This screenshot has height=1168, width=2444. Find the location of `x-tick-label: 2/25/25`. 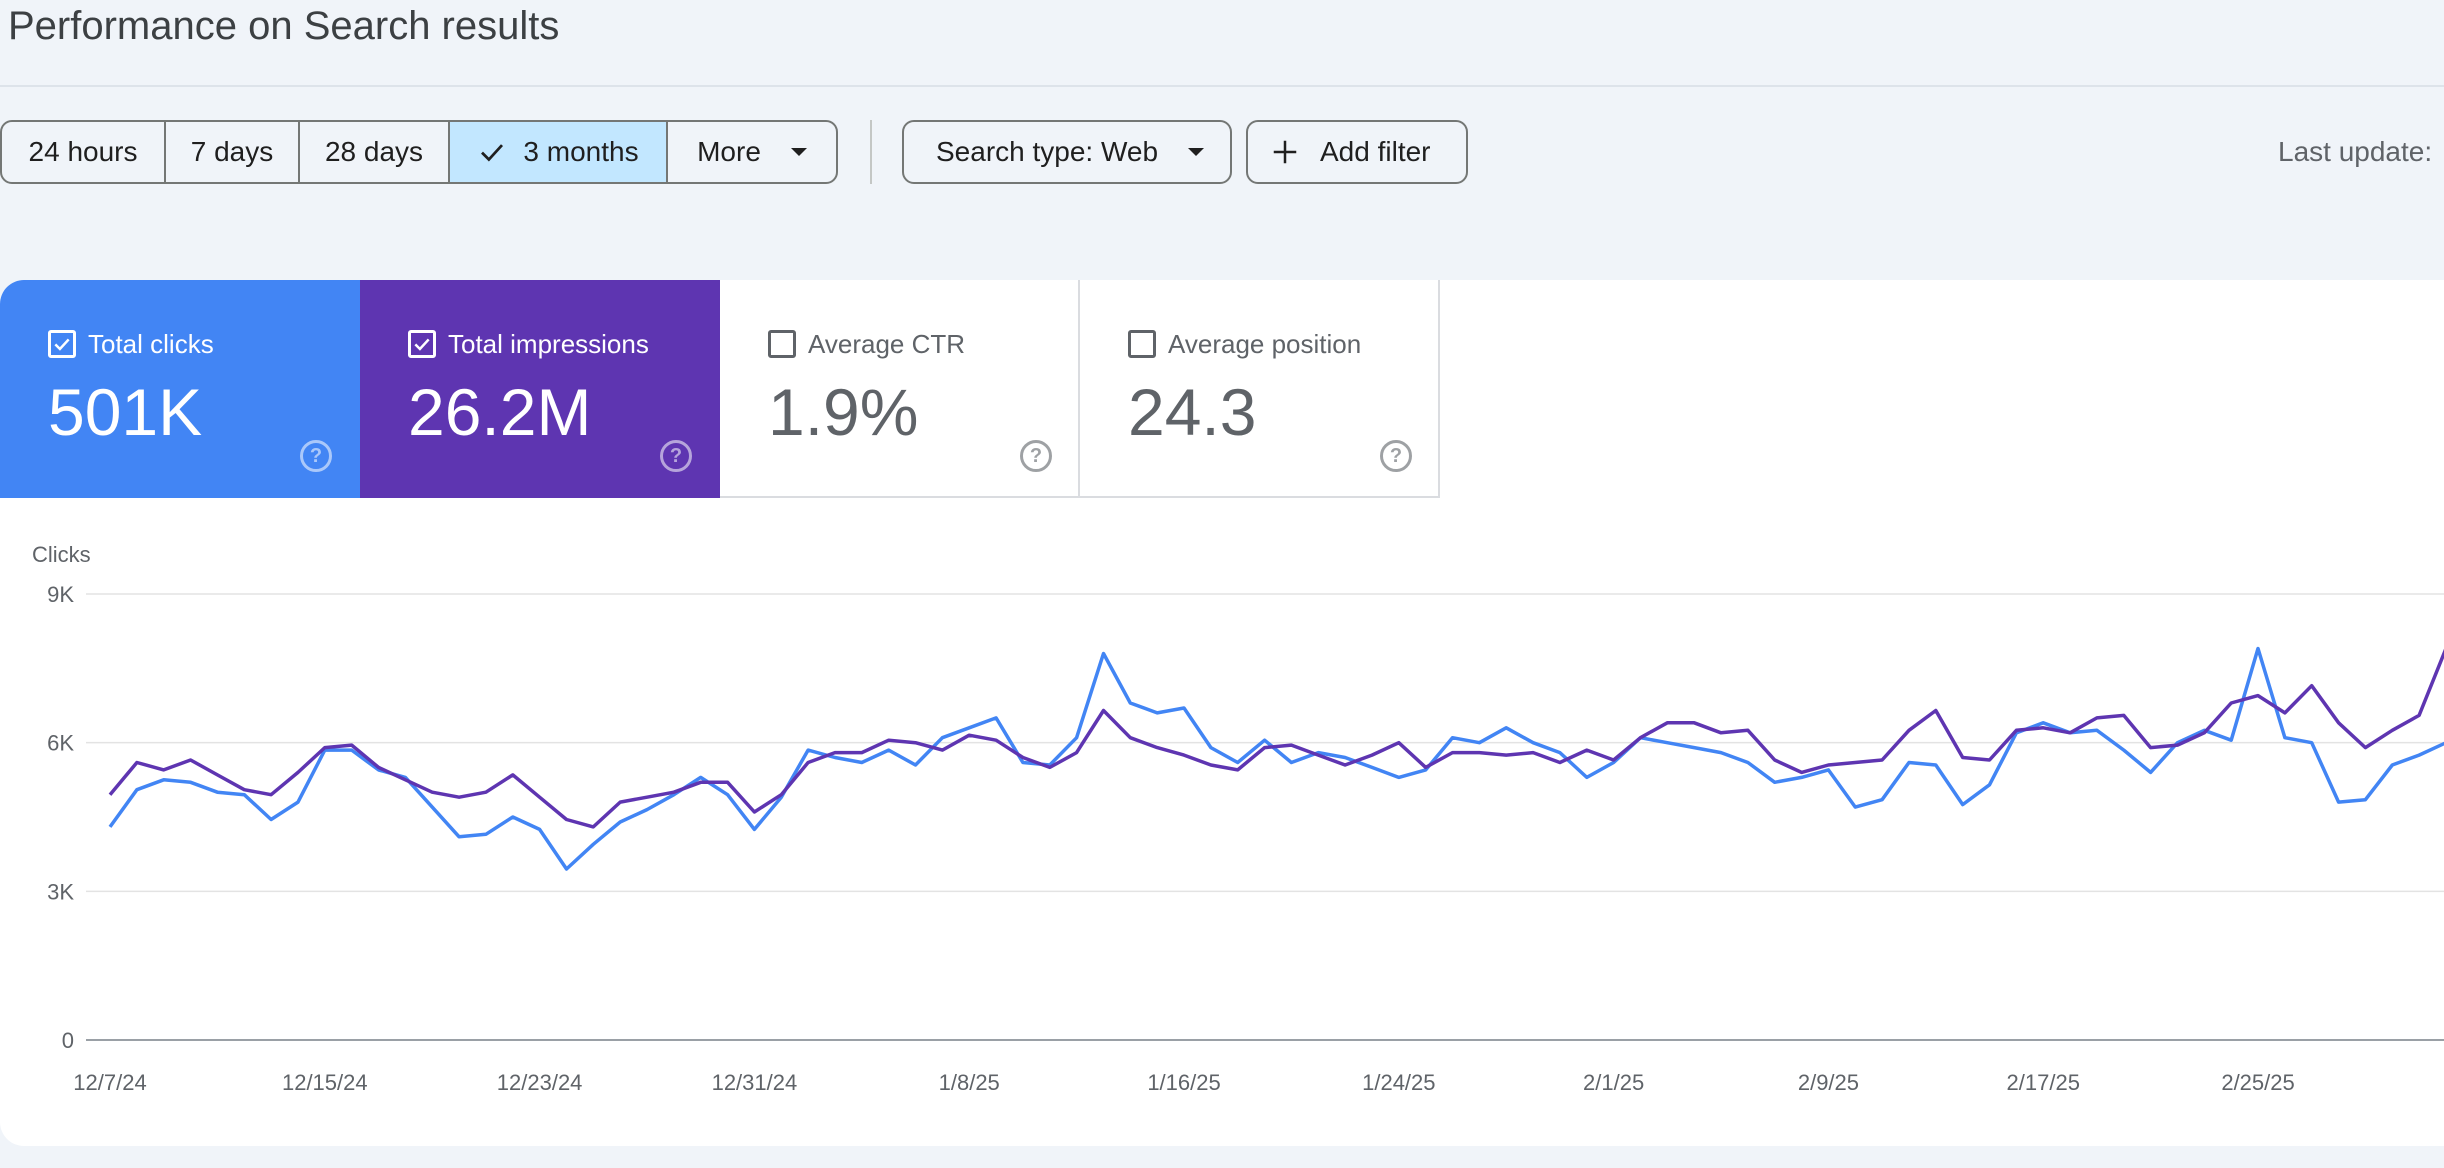

x-tick-label: 2/25/25 is located at coordinates (2257, 1082).